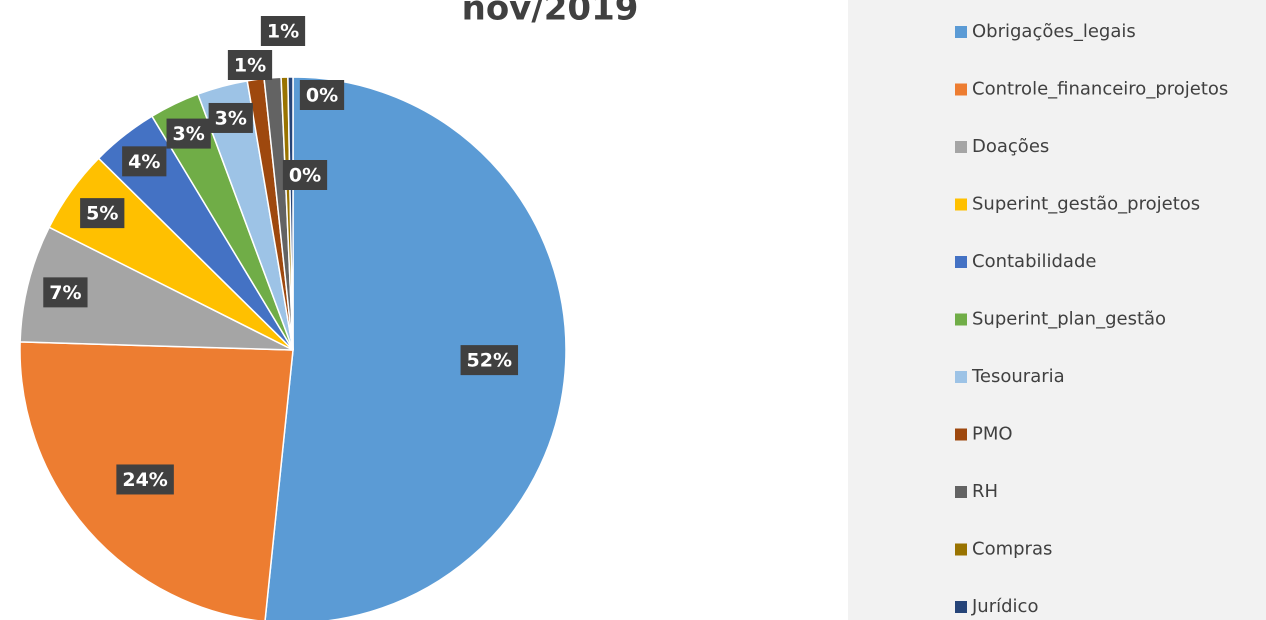 This screenshot has height=620, width=1266. Describe the element at coordinates (992, 434) in the screenshot. I see `legend-label: PMO` at that location.